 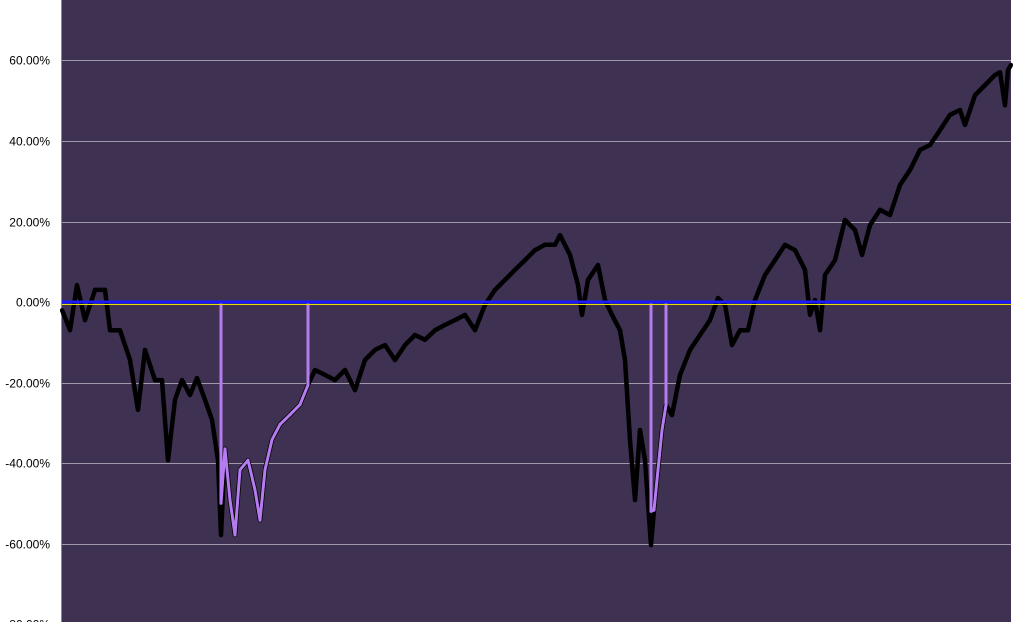 I want to click on y-tick-label: 20.00%, so click(x=29, y=223).